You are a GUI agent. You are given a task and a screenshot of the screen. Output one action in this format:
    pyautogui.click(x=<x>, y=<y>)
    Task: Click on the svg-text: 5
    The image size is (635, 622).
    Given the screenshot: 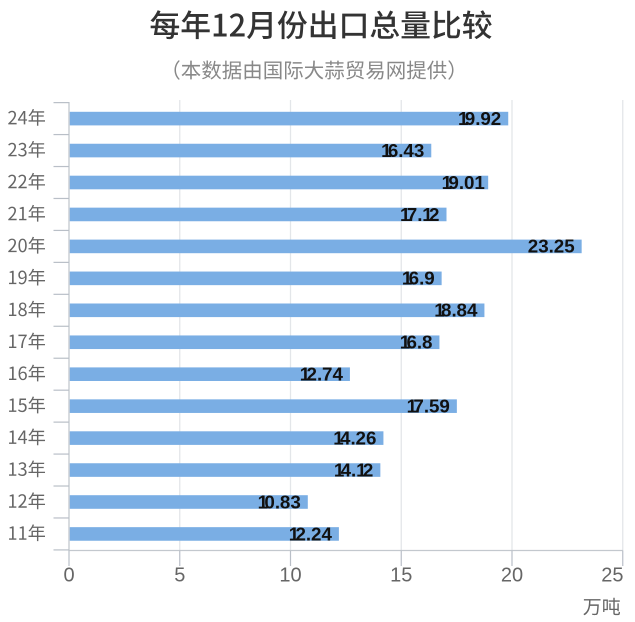 What is the action you would take?
    pyautogui.click(x=179, y=576)
    